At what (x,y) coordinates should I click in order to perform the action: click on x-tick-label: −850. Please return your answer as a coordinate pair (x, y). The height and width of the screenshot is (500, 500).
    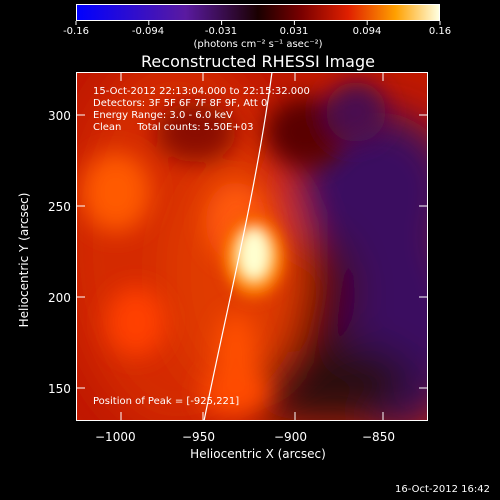
    Looking at the image, I should click on (378, 437).